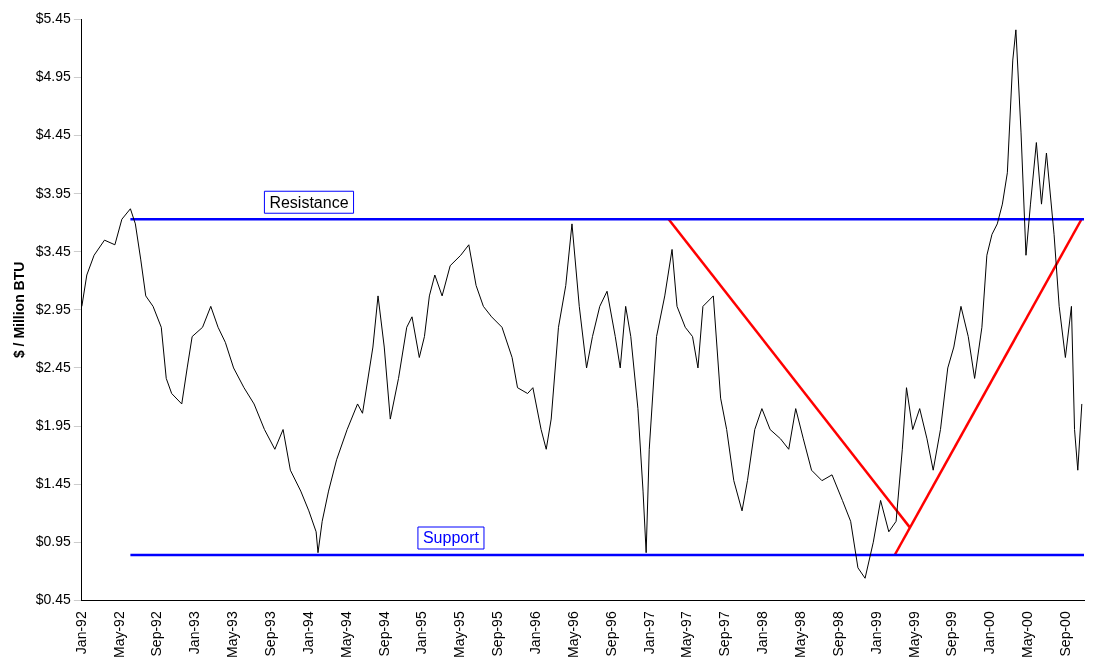  What do you see at coordinates (53, 541) in the screenshot?
I see `y-tick-label: $0.95` at bounding box center [53, 541].